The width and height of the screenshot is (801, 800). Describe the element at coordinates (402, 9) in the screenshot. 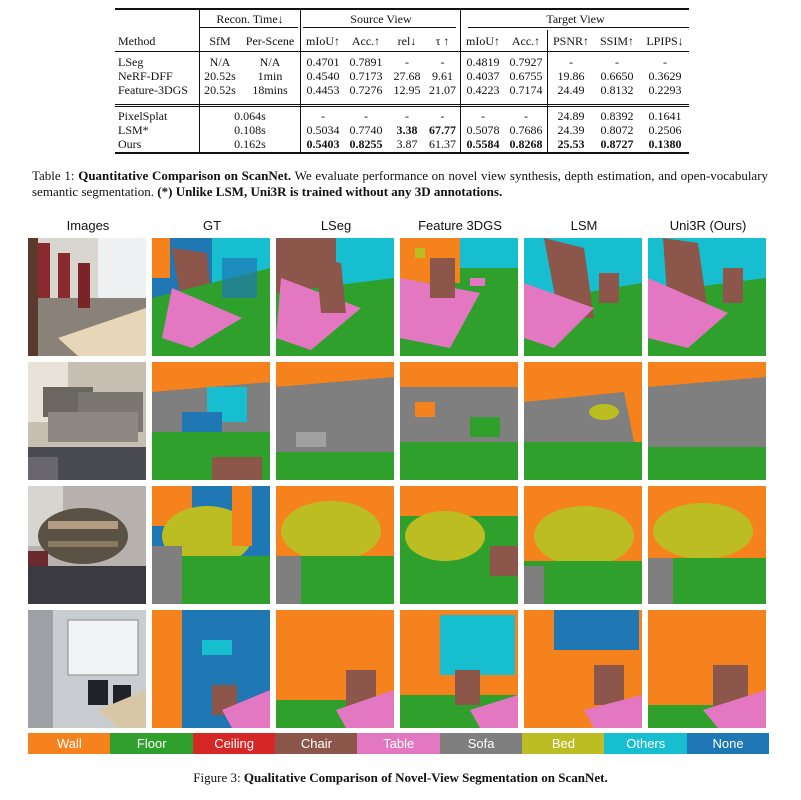

I see `table-top-rule` at that location.